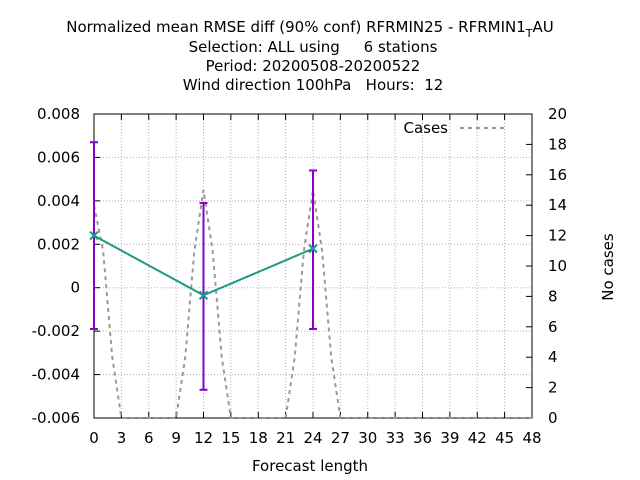  I want to click on x-tick-label: 45, so click(504, 438).